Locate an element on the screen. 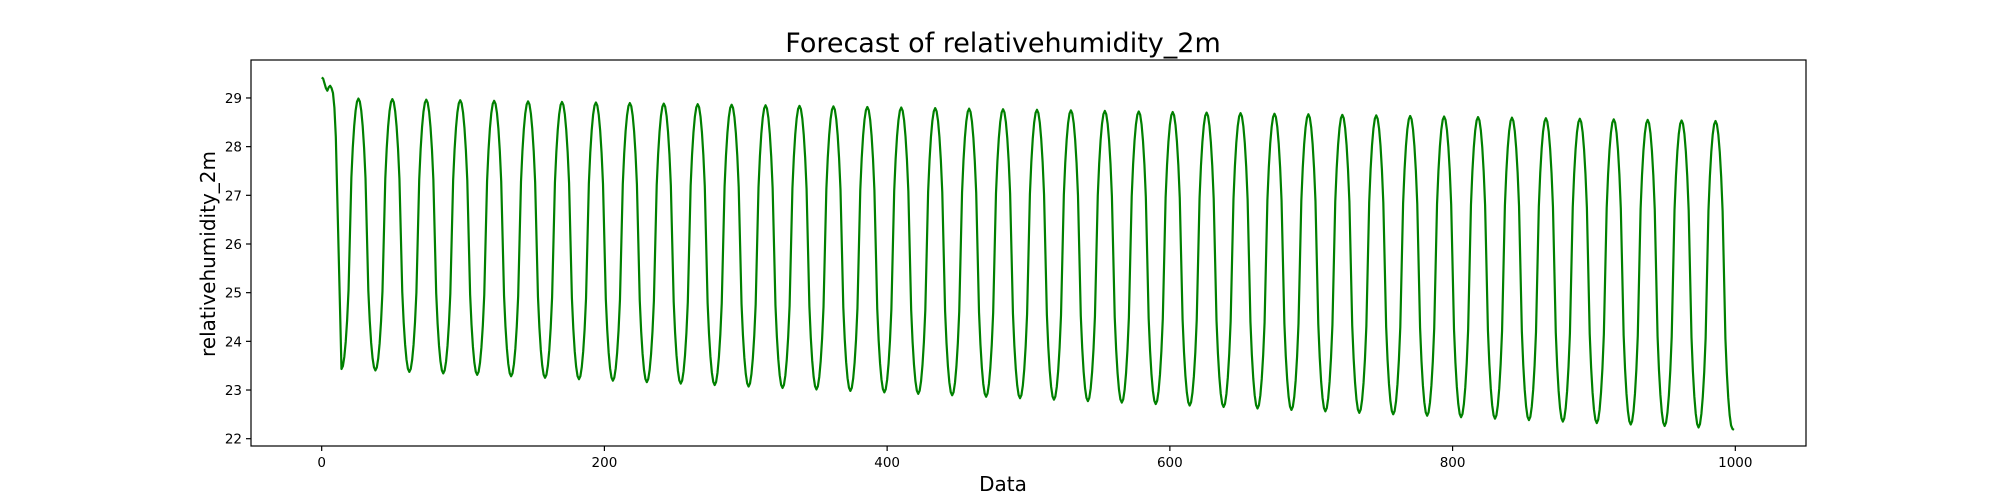  y-axis-ticks: 22 23 24 25 26 27 28 29 is located at coordinates (238, 269).